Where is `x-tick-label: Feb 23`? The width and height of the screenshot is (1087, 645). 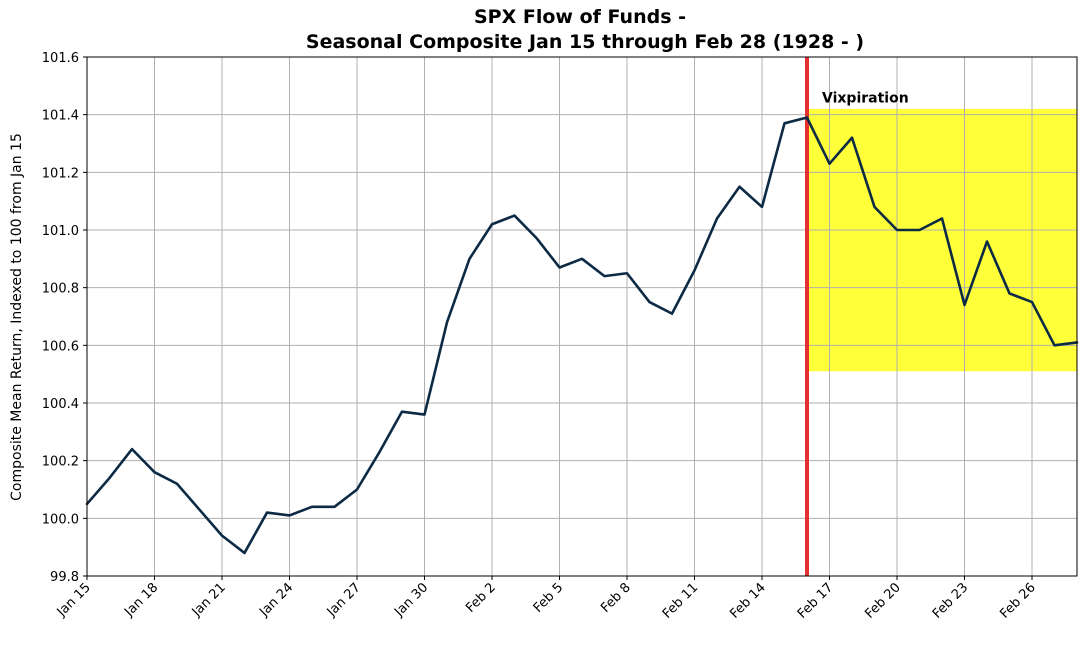
x-tick-label: Feb 23 is located at coordinates (951, 601).